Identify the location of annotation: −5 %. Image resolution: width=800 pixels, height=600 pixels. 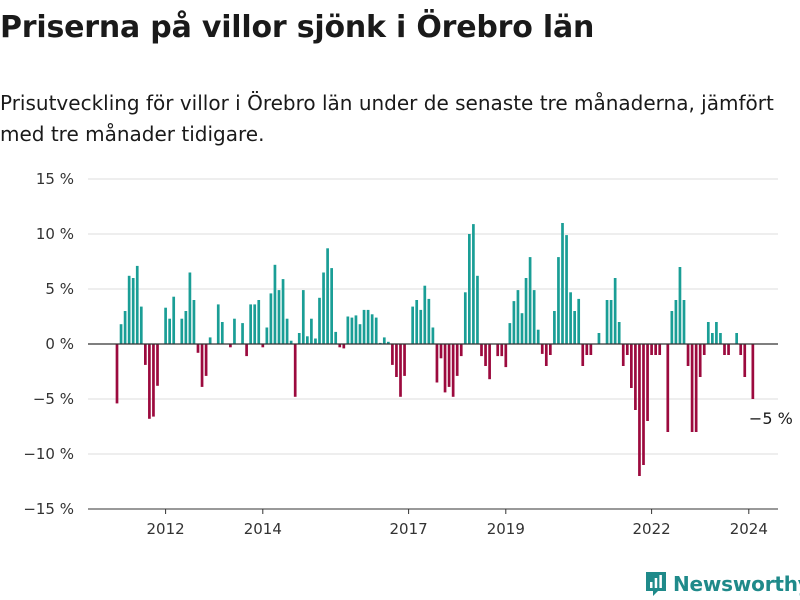
(771, 418).